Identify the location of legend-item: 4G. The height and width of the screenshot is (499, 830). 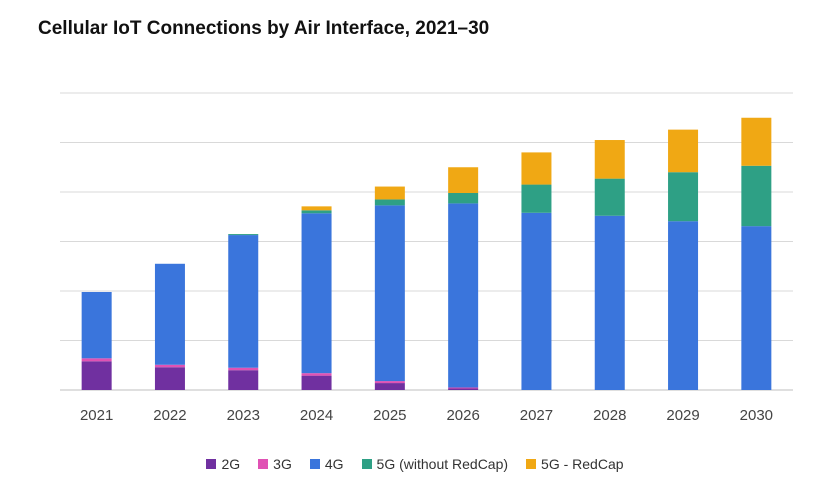
(326, 464).